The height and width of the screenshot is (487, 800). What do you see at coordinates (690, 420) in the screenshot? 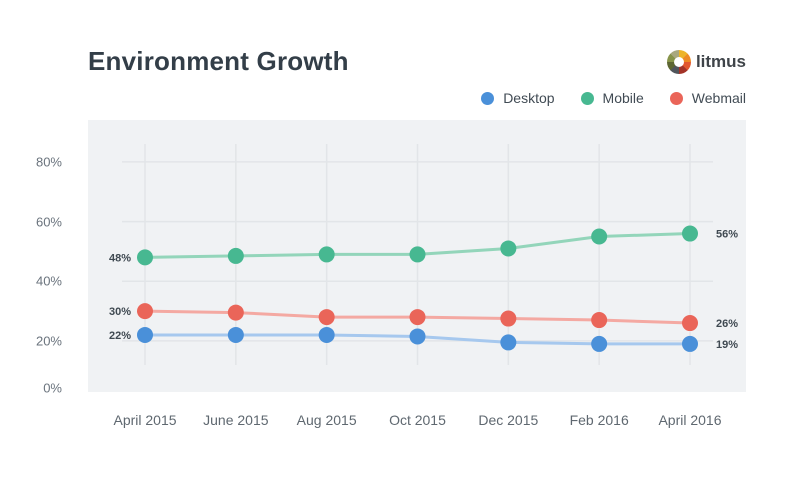
I see `x-tick-label: April 2016` at bounding box center [690, 420].